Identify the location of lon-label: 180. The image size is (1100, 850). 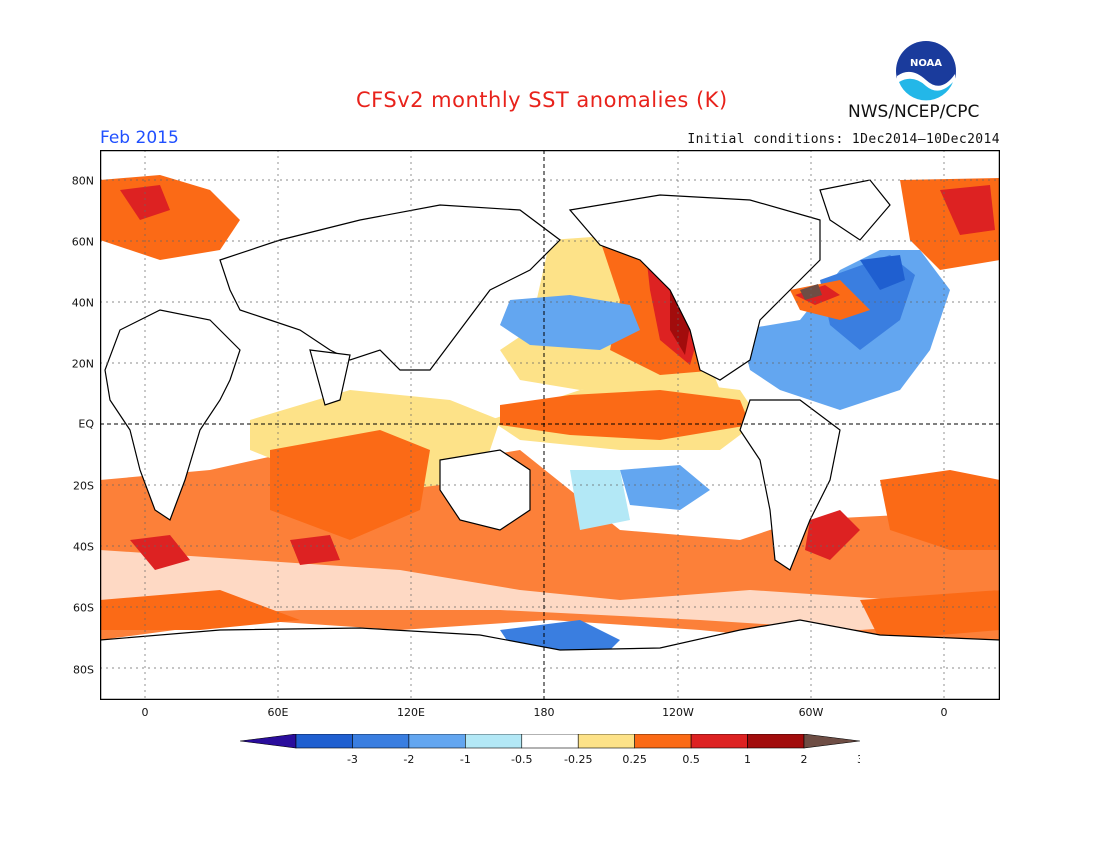
(544, 712).